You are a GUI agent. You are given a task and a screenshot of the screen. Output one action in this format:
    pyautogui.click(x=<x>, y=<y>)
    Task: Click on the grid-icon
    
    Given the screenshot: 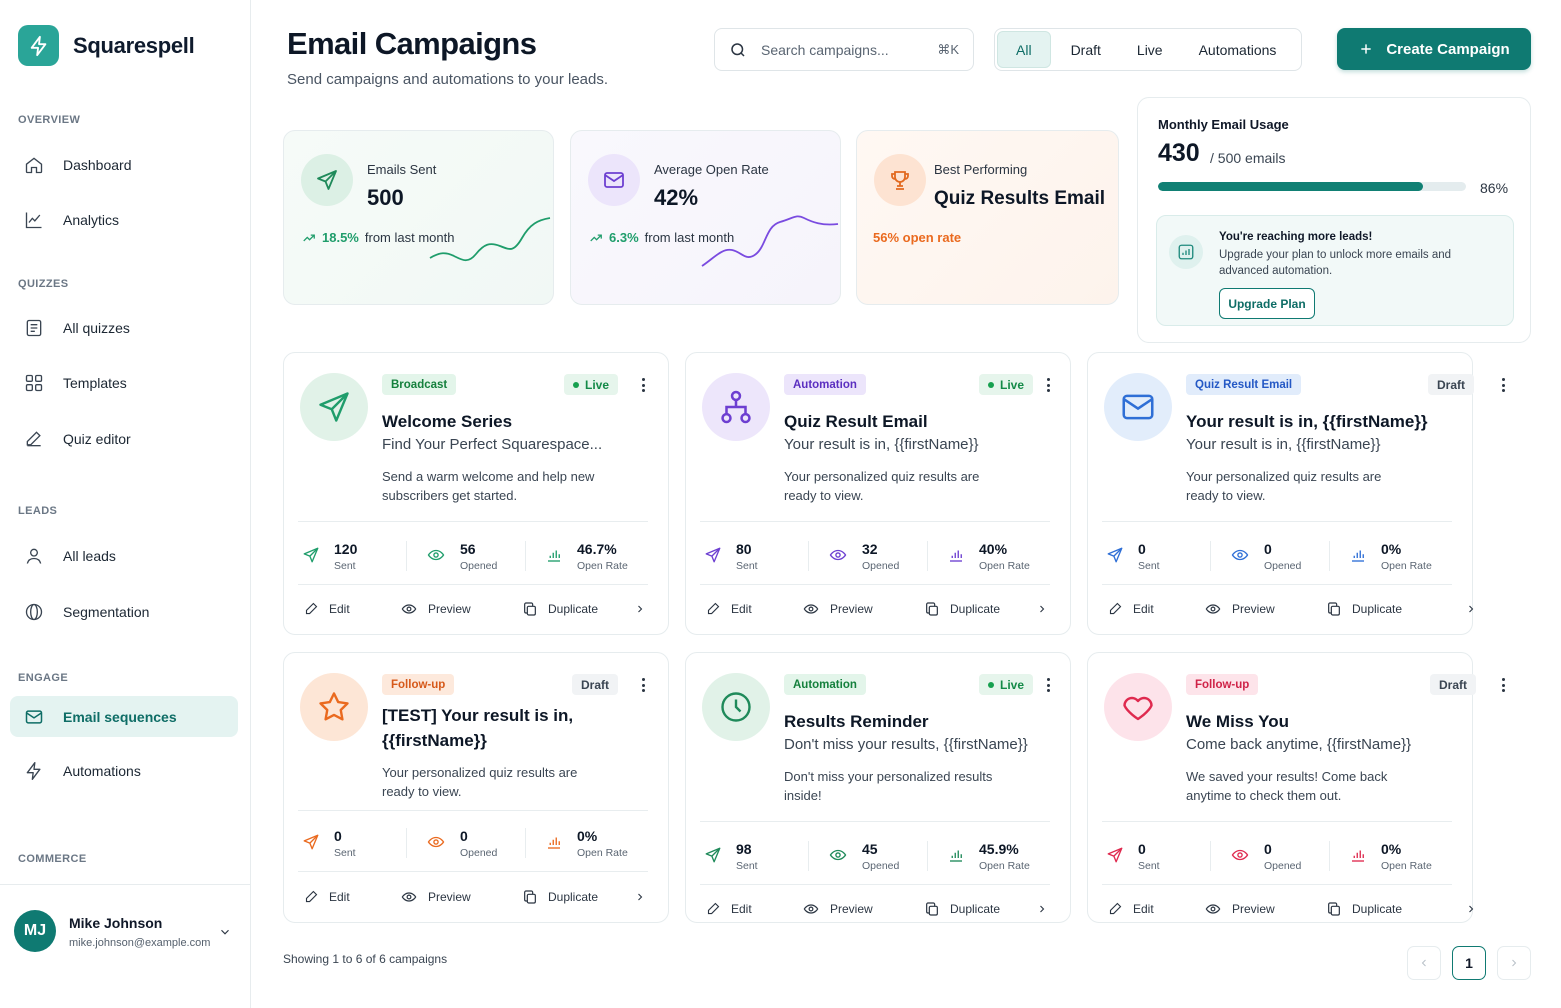 What is the action you would take?
    pyautogui.click(x=34, y=382)
    